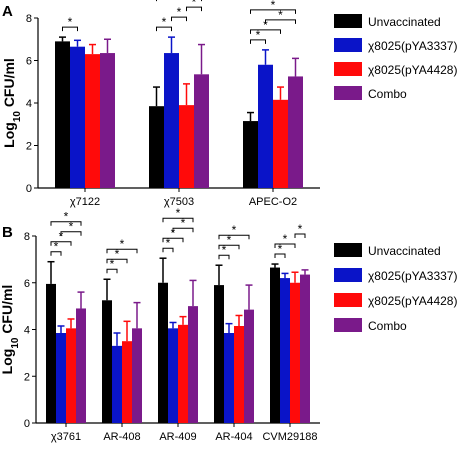 This screenshot has height=451, width=465. Describe the element at coordinates (121, 437) in the screenshot. I see `x-category-label: AR-408` at that location.